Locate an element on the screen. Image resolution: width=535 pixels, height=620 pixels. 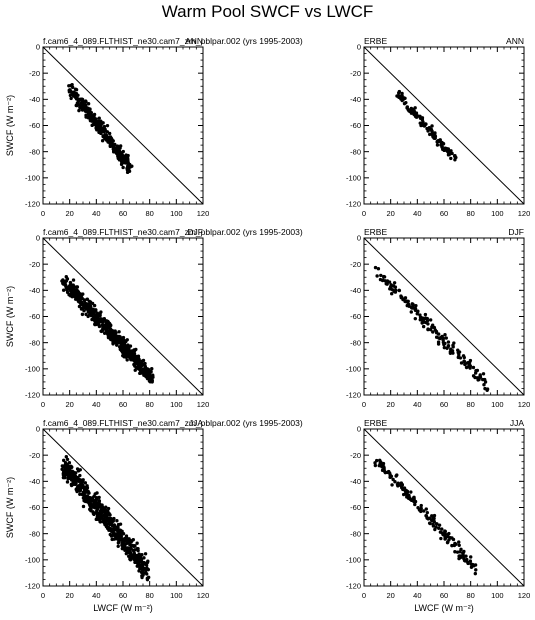
x-tick-label: 80 is located at coordinates (149, 213).